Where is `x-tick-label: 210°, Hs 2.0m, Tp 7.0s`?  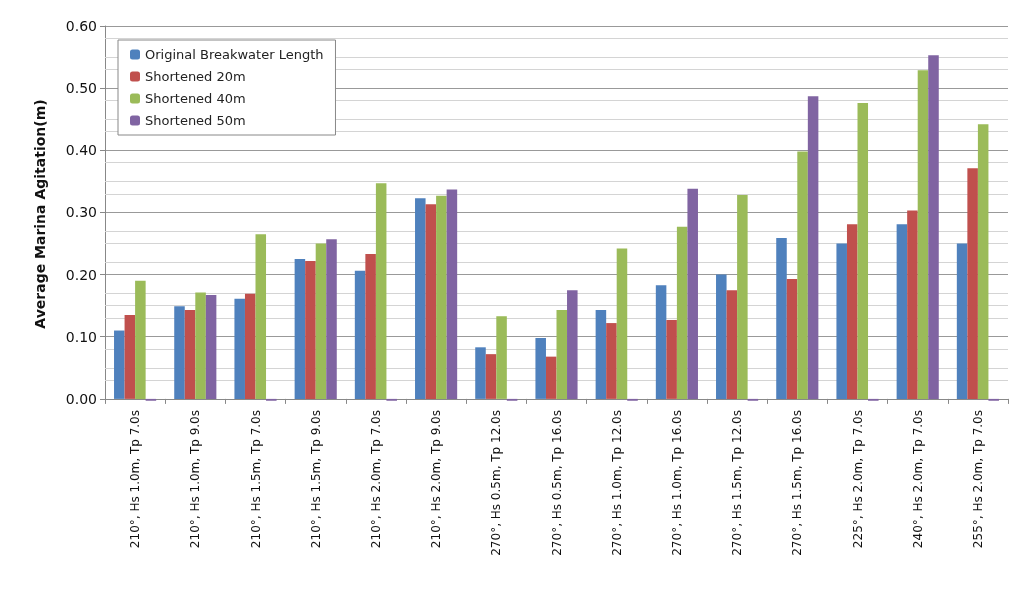 x-tick-label: 210°, Hs 2.0m, Tp 7.0s is located at coordinates (375, 479).